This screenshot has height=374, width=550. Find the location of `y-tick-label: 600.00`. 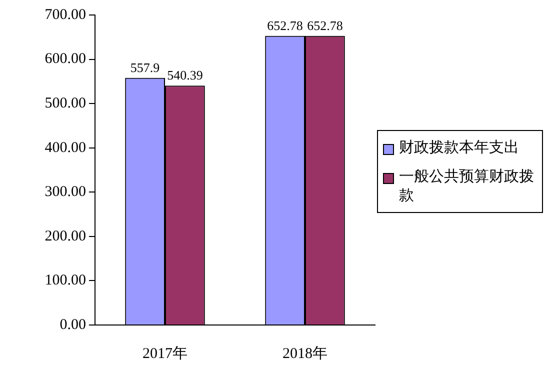

y-tick-label: 600.00 is located at coordinates (65, 59).